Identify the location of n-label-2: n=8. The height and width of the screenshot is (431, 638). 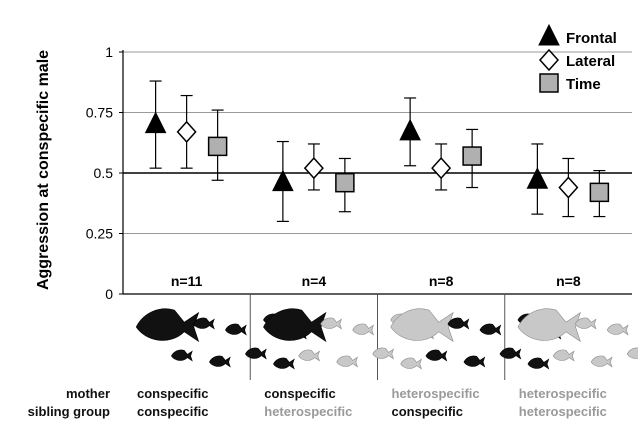
(441, 281).